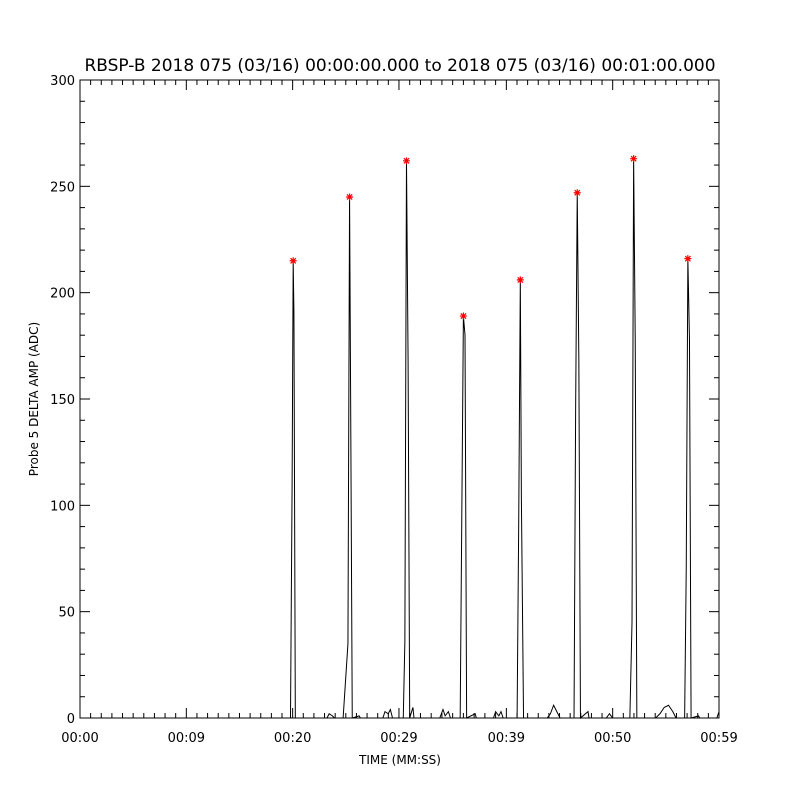 The image size is (800, 800). Describe the element at coordinates (71, 719) in the screenshot. I see `y-tick-label: 0` at that location.